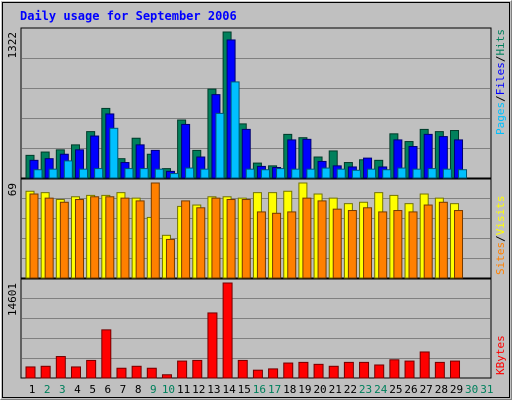 This screenshot has width=512, height=405. What do you see at coordinates (12, 45) in the screenshot?
I see `max-label-hits-files-pages: 1322` at bounding box center [12, 45].